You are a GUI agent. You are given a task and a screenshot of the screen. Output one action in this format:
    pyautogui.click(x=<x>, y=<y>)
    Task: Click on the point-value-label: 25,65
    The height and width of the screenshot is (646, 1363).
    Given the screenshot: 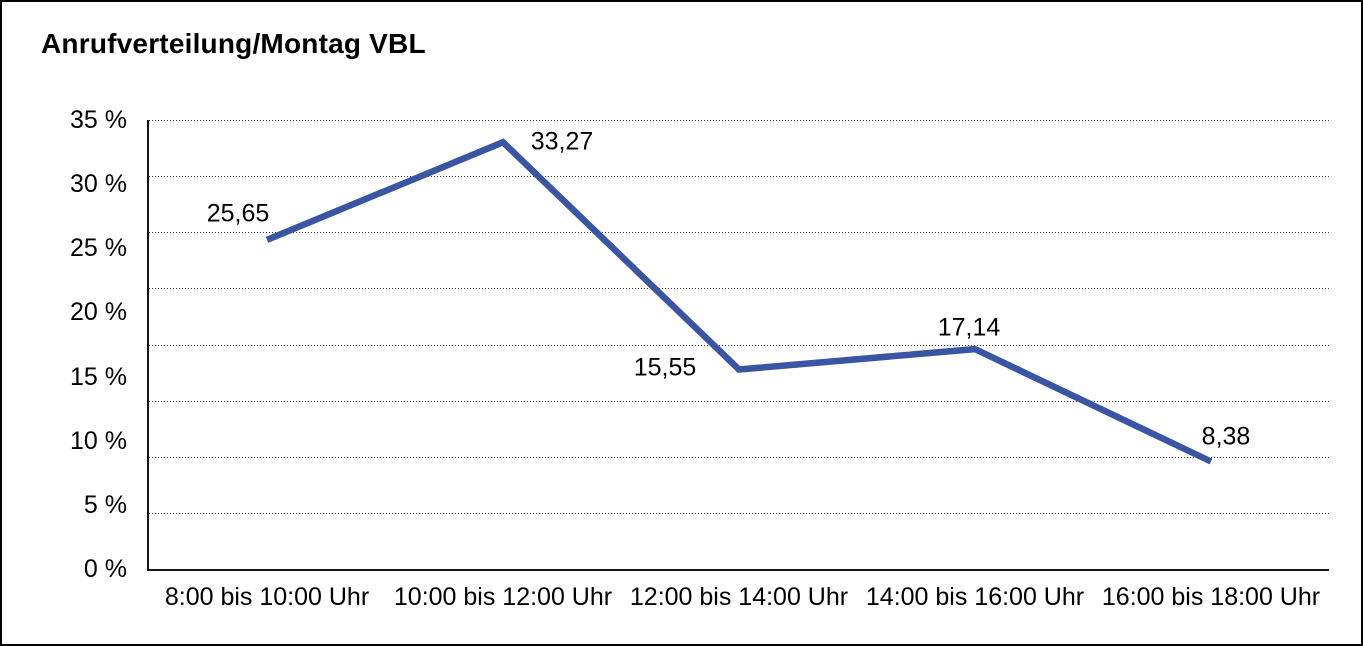 What is the action you would take?
    pyautogui.click(x=238, y=213)
    